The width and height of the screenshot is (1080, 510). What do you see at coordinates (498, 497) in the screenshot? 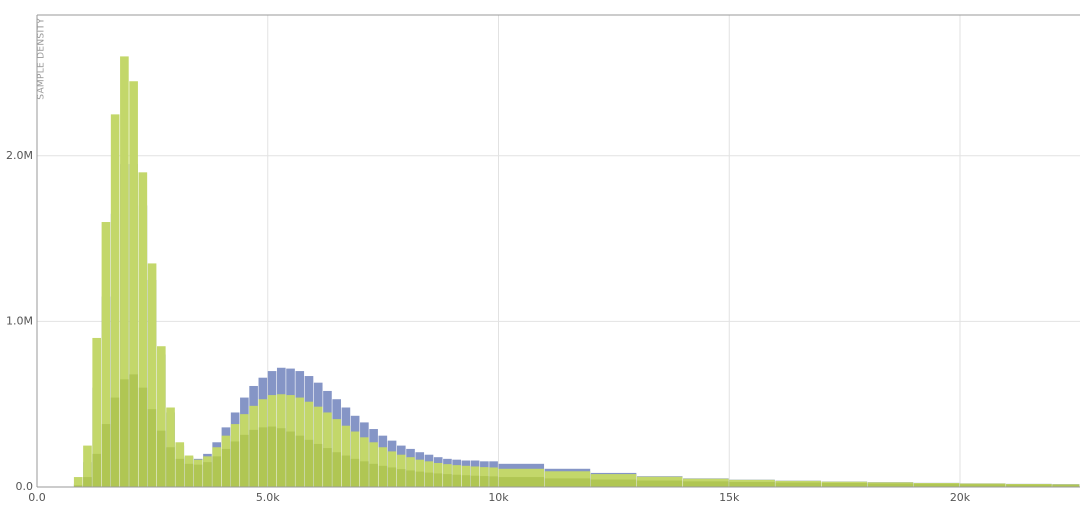
I see `x-tick-label: 10k` at bounding box center [498, 497].